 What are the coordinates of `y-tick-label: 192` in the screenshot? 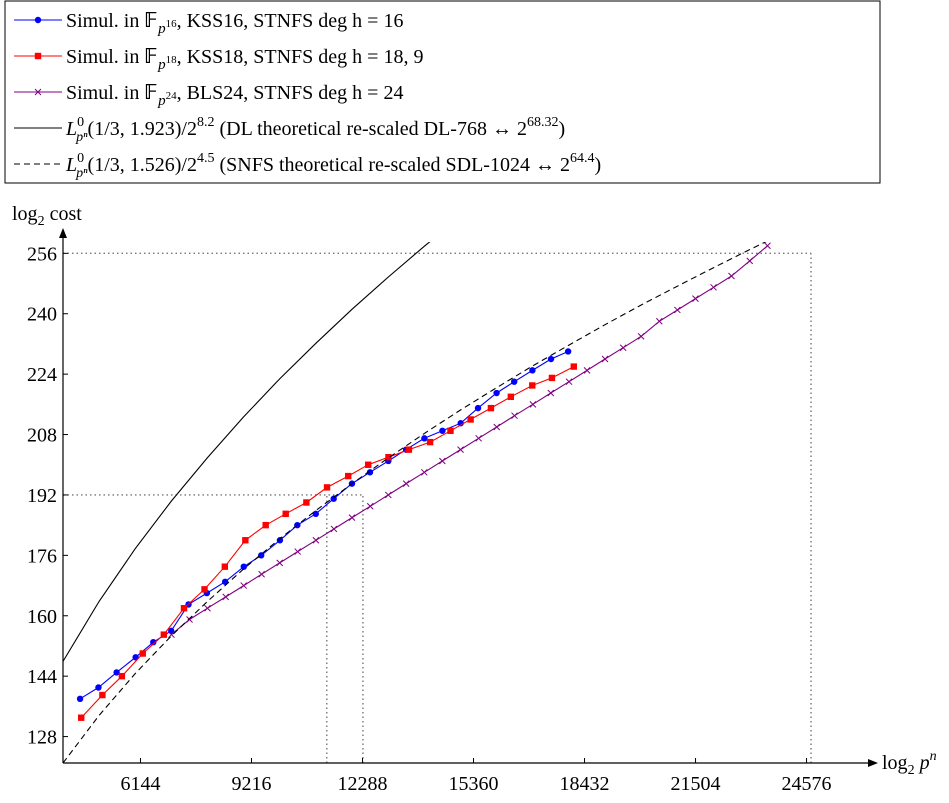 It's located at (42, 496).